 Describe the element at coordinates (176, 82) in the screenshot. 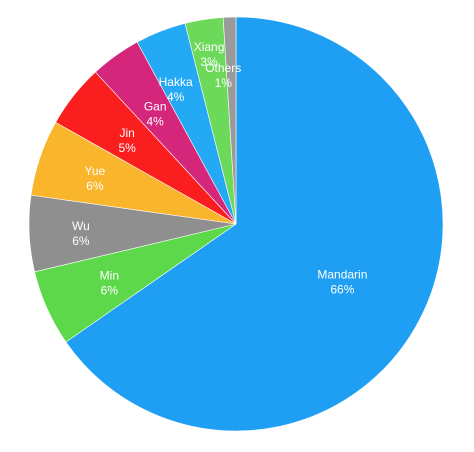

I see `slice-name-label: Hakka` at that location.